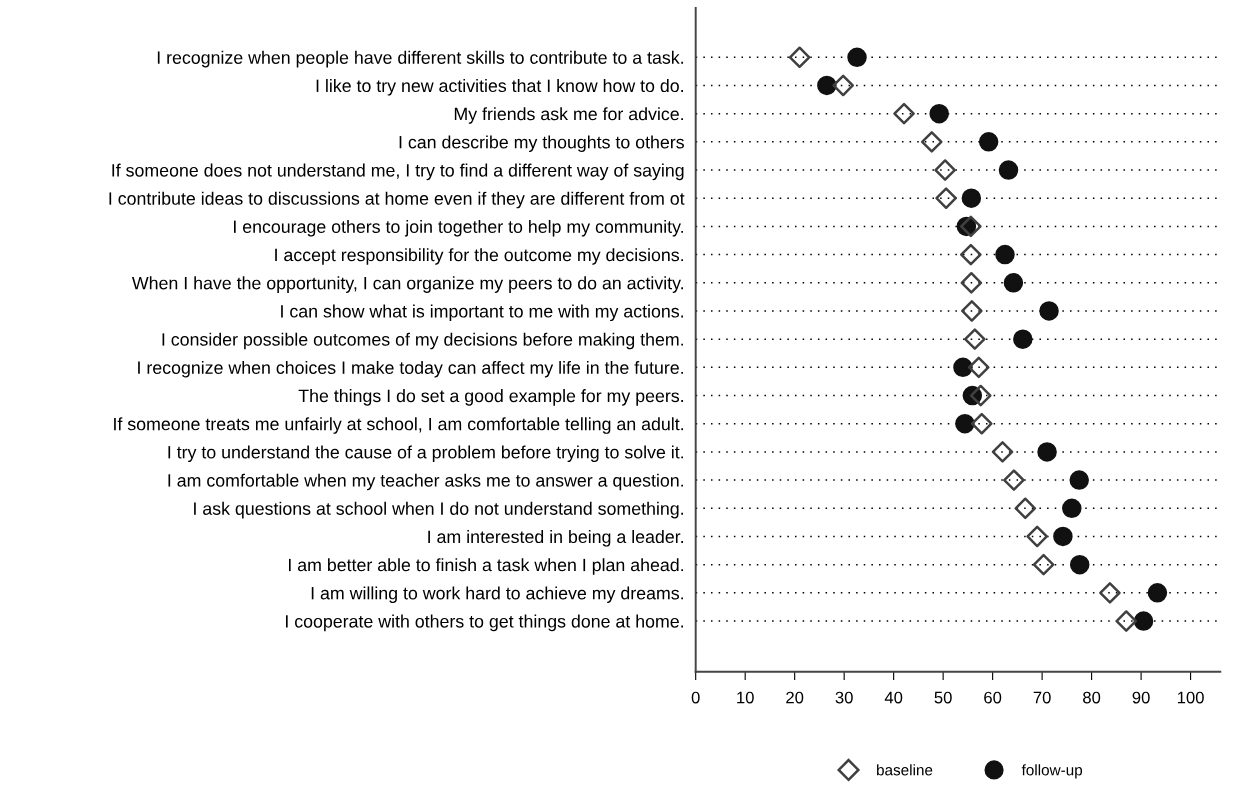  Describe the element at coordinates (893, 697) in the screenshot. I see `x-tick-label: 40` at that location.